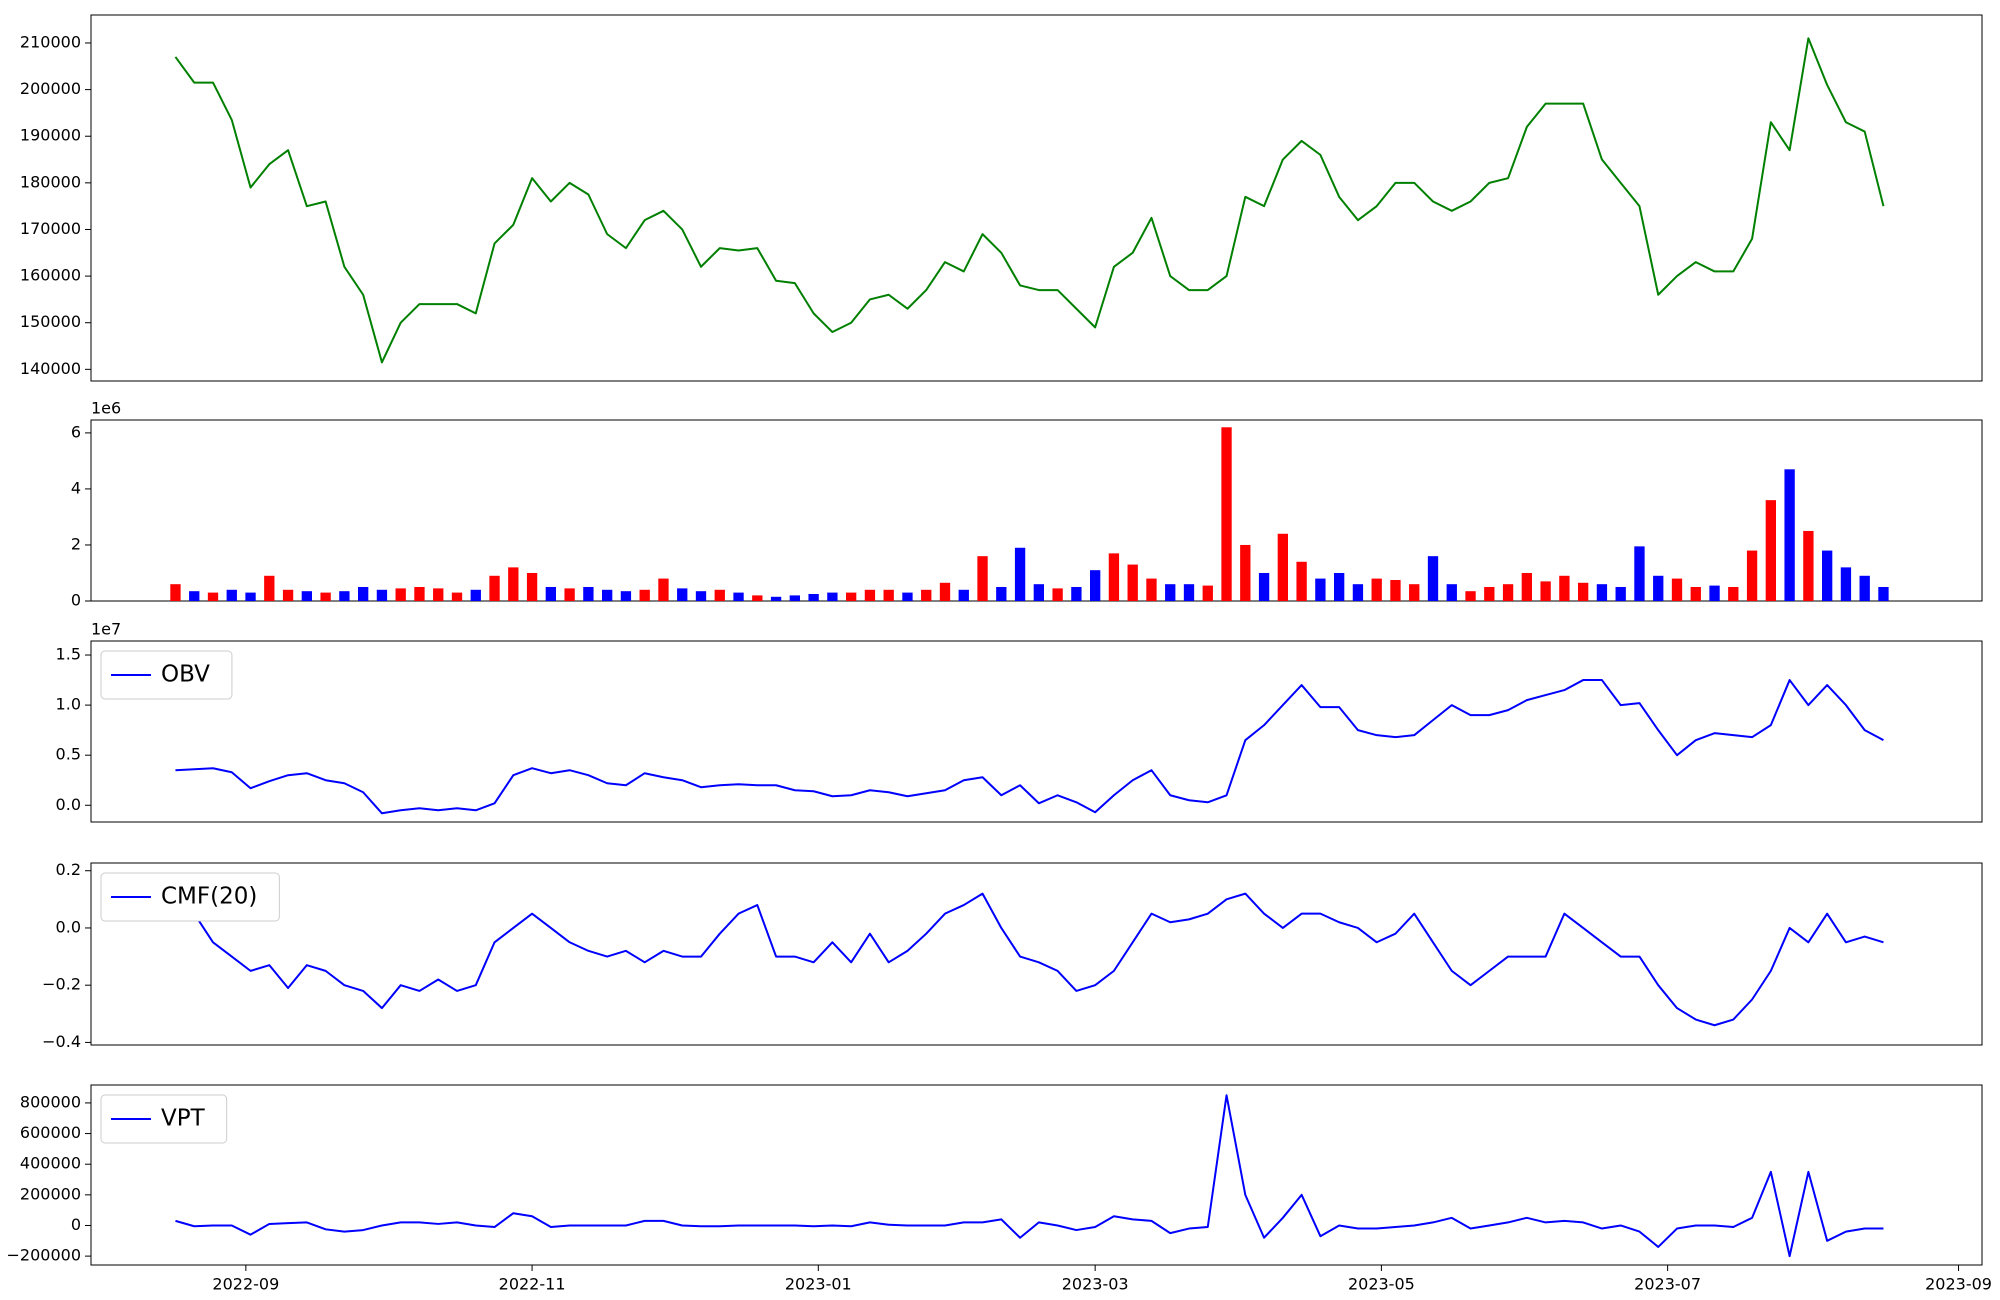 The width and height of the screenshot is (2000, 1300). I want to click on y-tick-label: 160000, so click(50, 275).